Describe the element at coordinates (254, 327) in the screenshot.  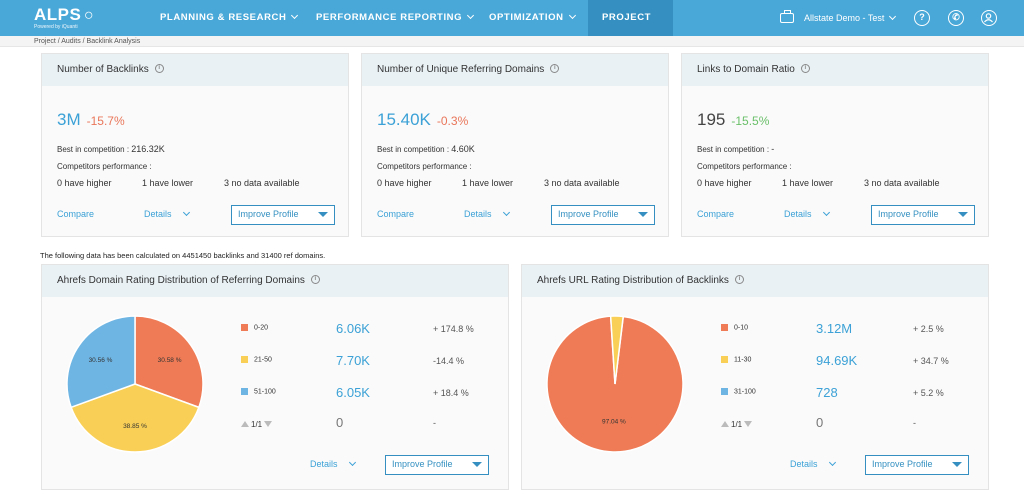
I see `legend-item-0-20: 0-20` at that location.